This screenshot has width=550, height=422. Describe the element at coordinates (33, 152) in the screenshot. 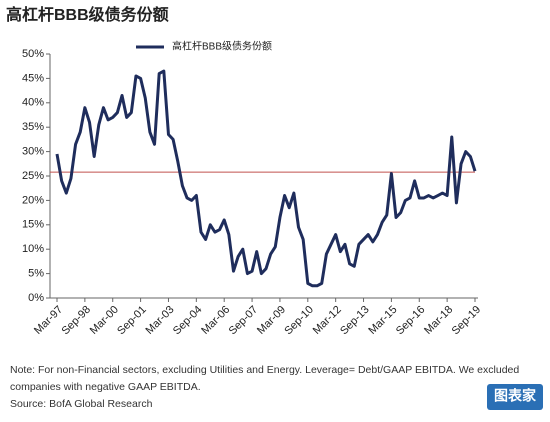

I see `y-tick-label: 30%` at that location.